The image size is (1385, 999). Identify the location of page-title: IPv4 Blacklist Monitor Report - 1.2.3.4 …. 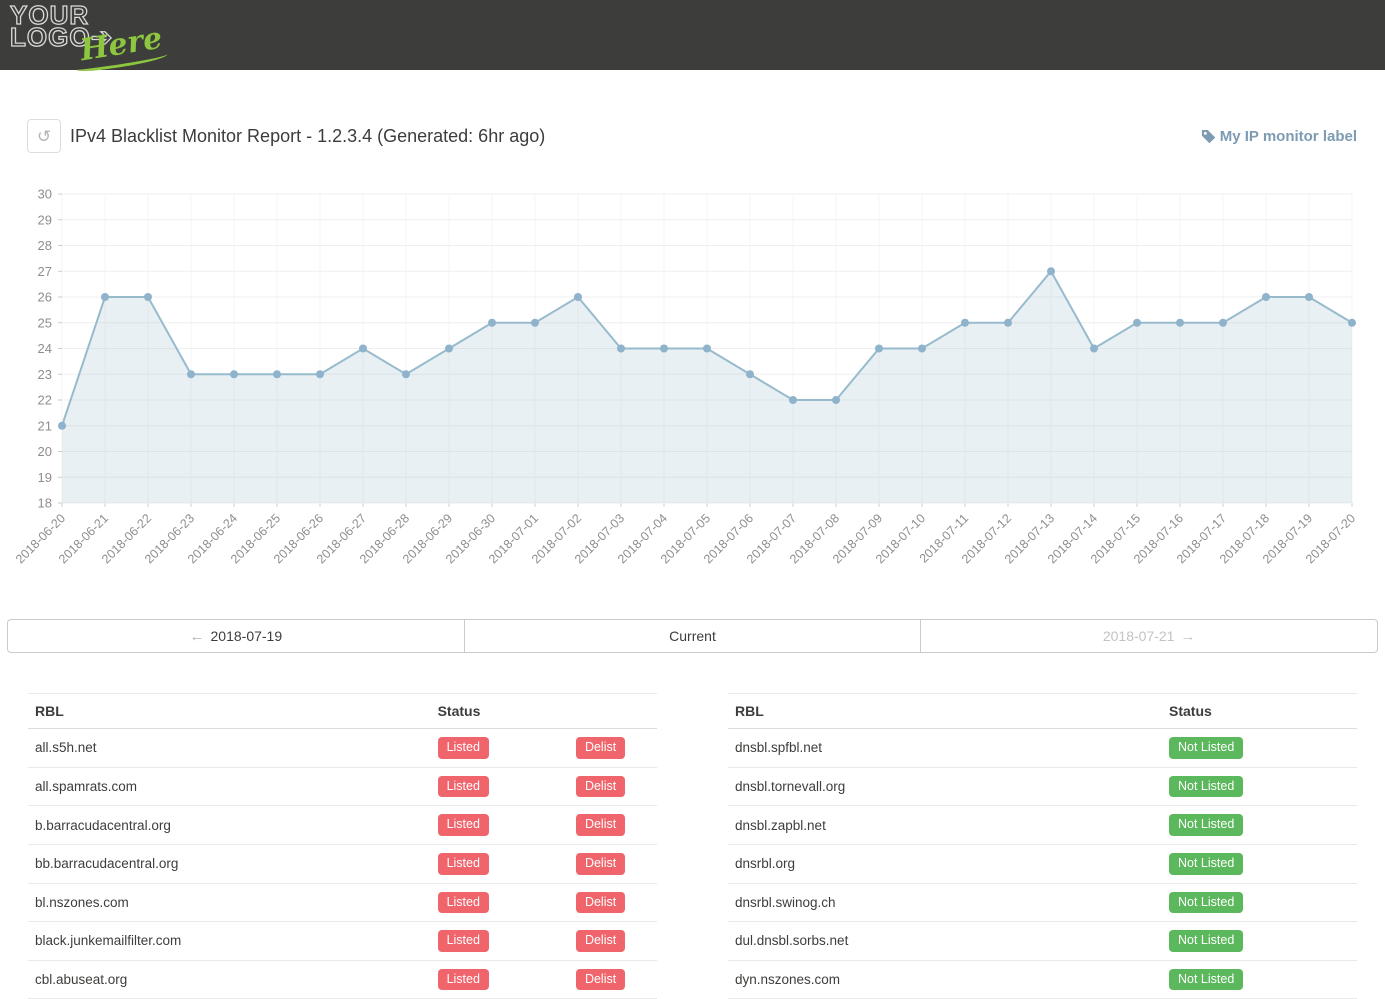
(308, 135).